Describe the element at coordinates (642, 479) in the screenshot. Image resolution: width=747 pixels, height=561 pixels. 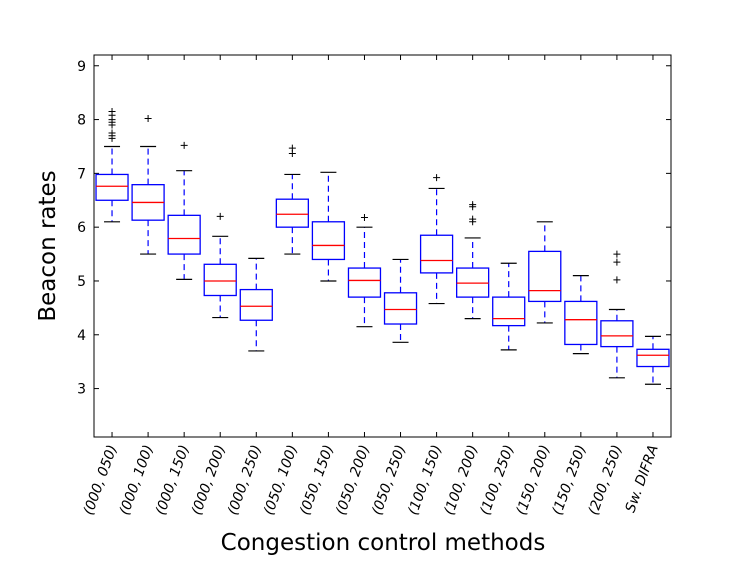
I see `x-tick-label: Sw. DIFRA` at that location.